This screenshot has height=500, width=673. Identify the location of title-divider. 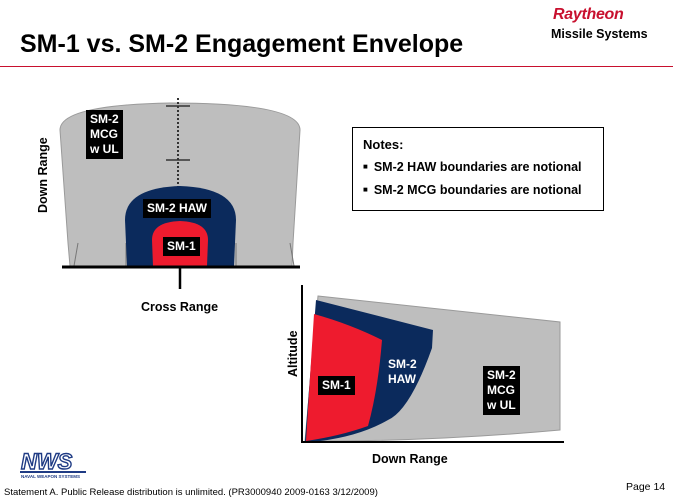
(336, 66).